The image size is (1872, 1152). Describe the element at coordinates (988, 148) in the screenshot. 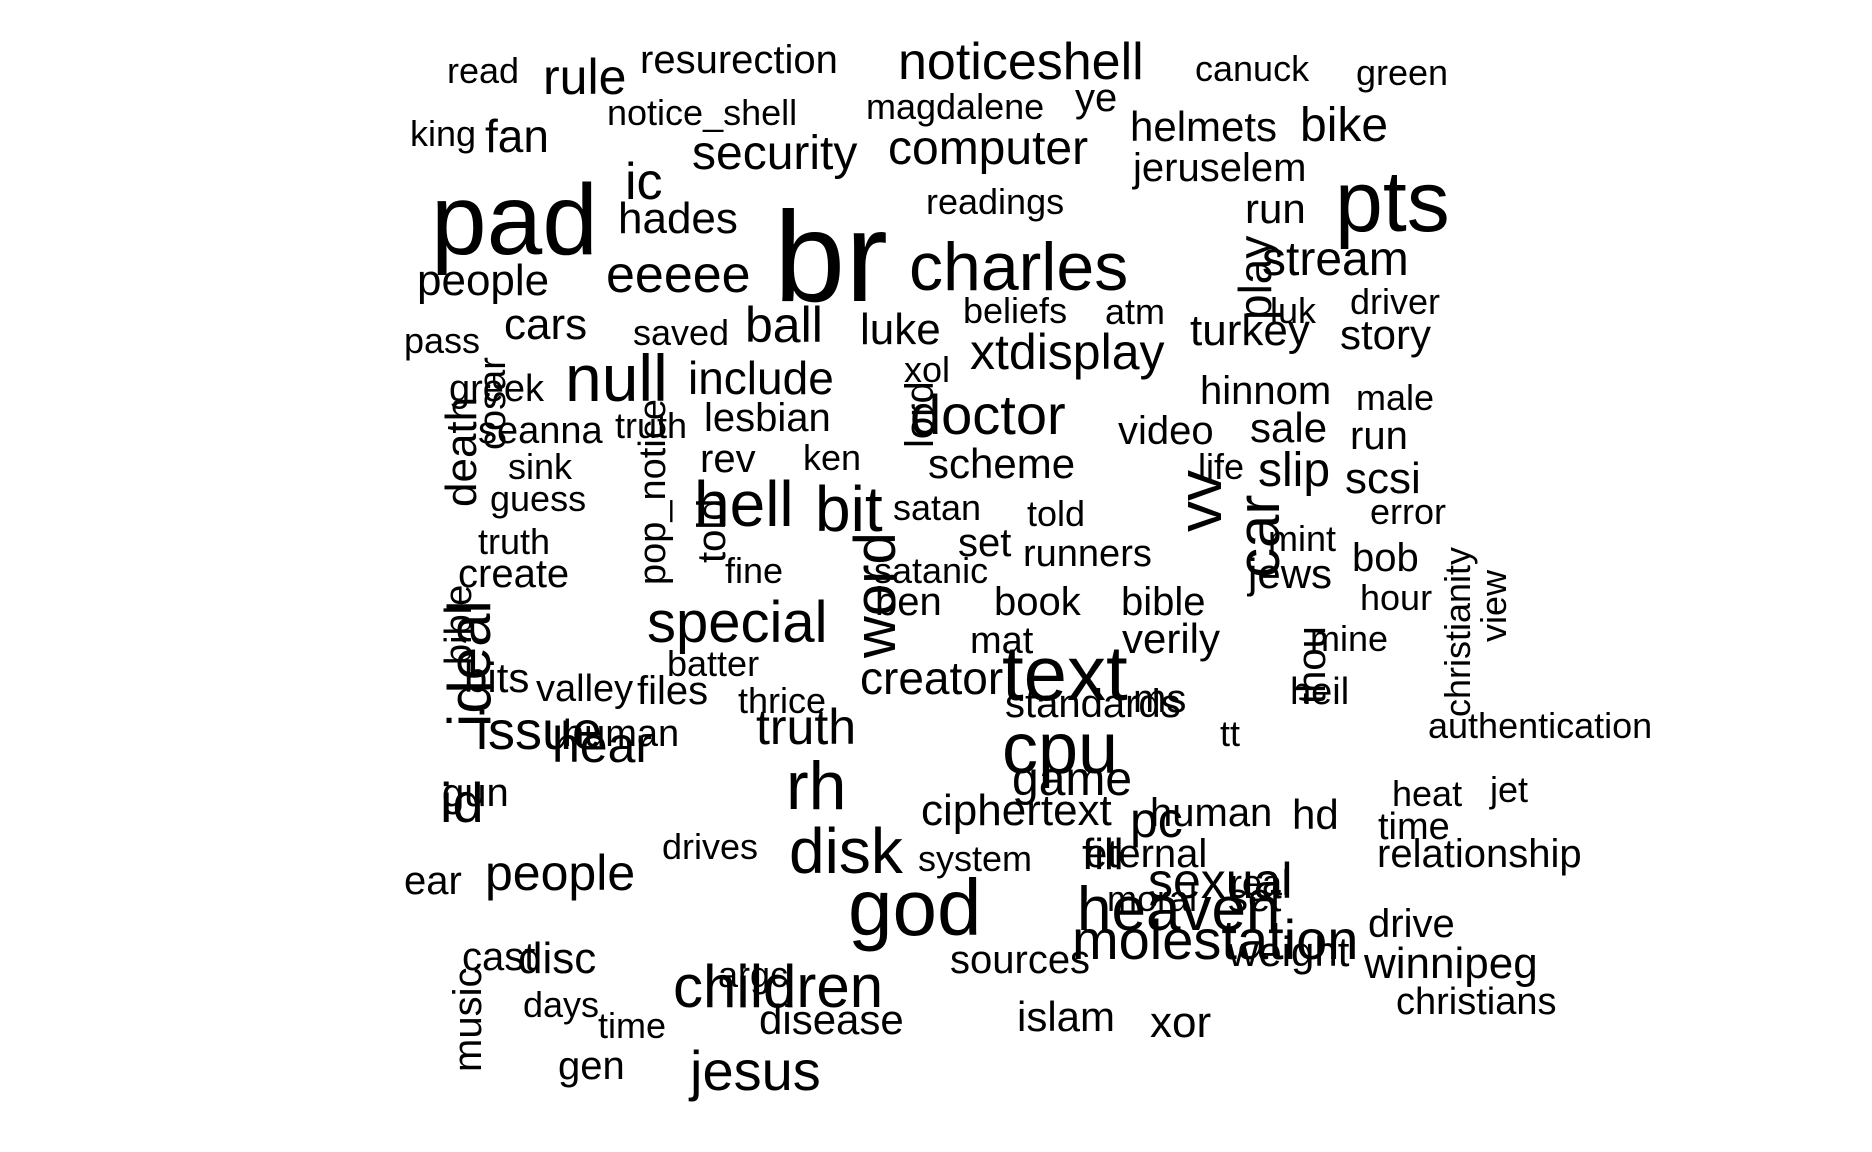

I see `cloud-word: computer` at that location.